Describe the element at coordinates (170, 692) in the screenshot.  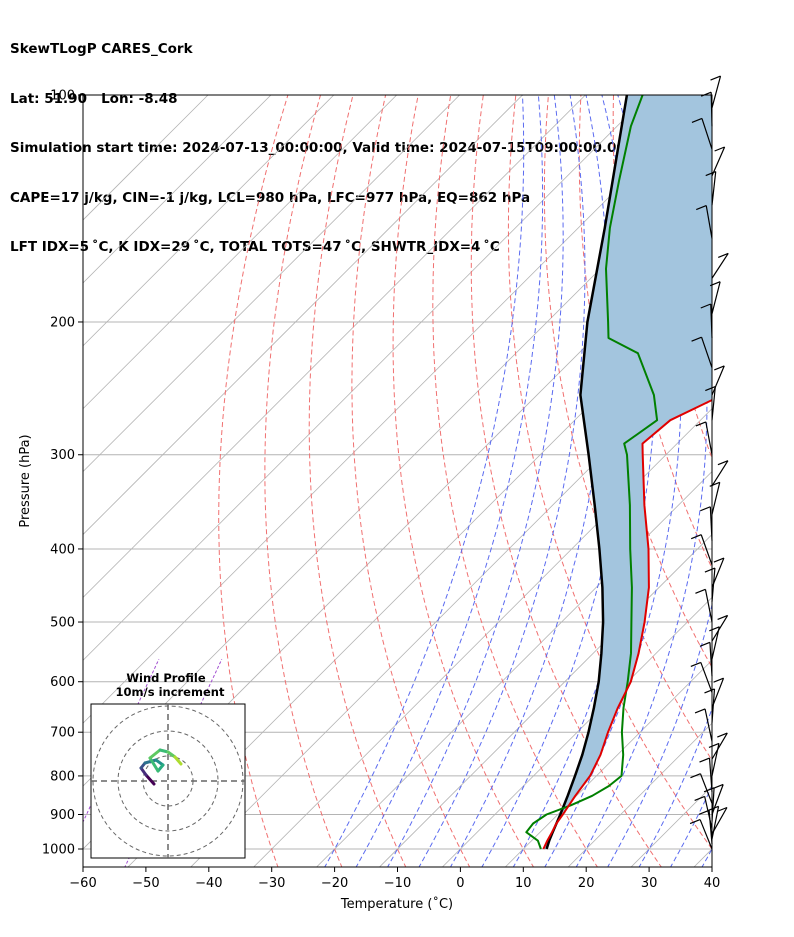
I see `inset-subtitle: 10m/s increment` at that location.